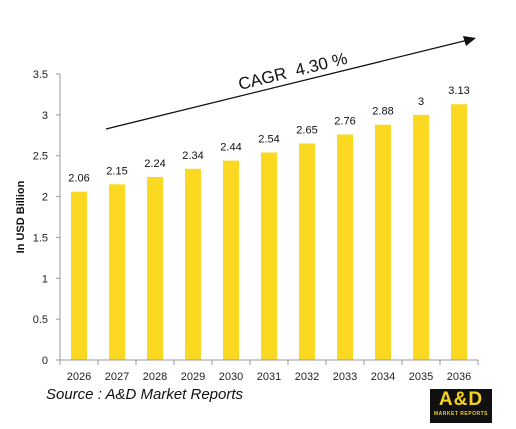 Image resolution: width=516 pixels, height=429 pixels. What do you see at coordinates (117, 272) in the screenshot?
I see `bar-2027` at bounding box center [117, 272].